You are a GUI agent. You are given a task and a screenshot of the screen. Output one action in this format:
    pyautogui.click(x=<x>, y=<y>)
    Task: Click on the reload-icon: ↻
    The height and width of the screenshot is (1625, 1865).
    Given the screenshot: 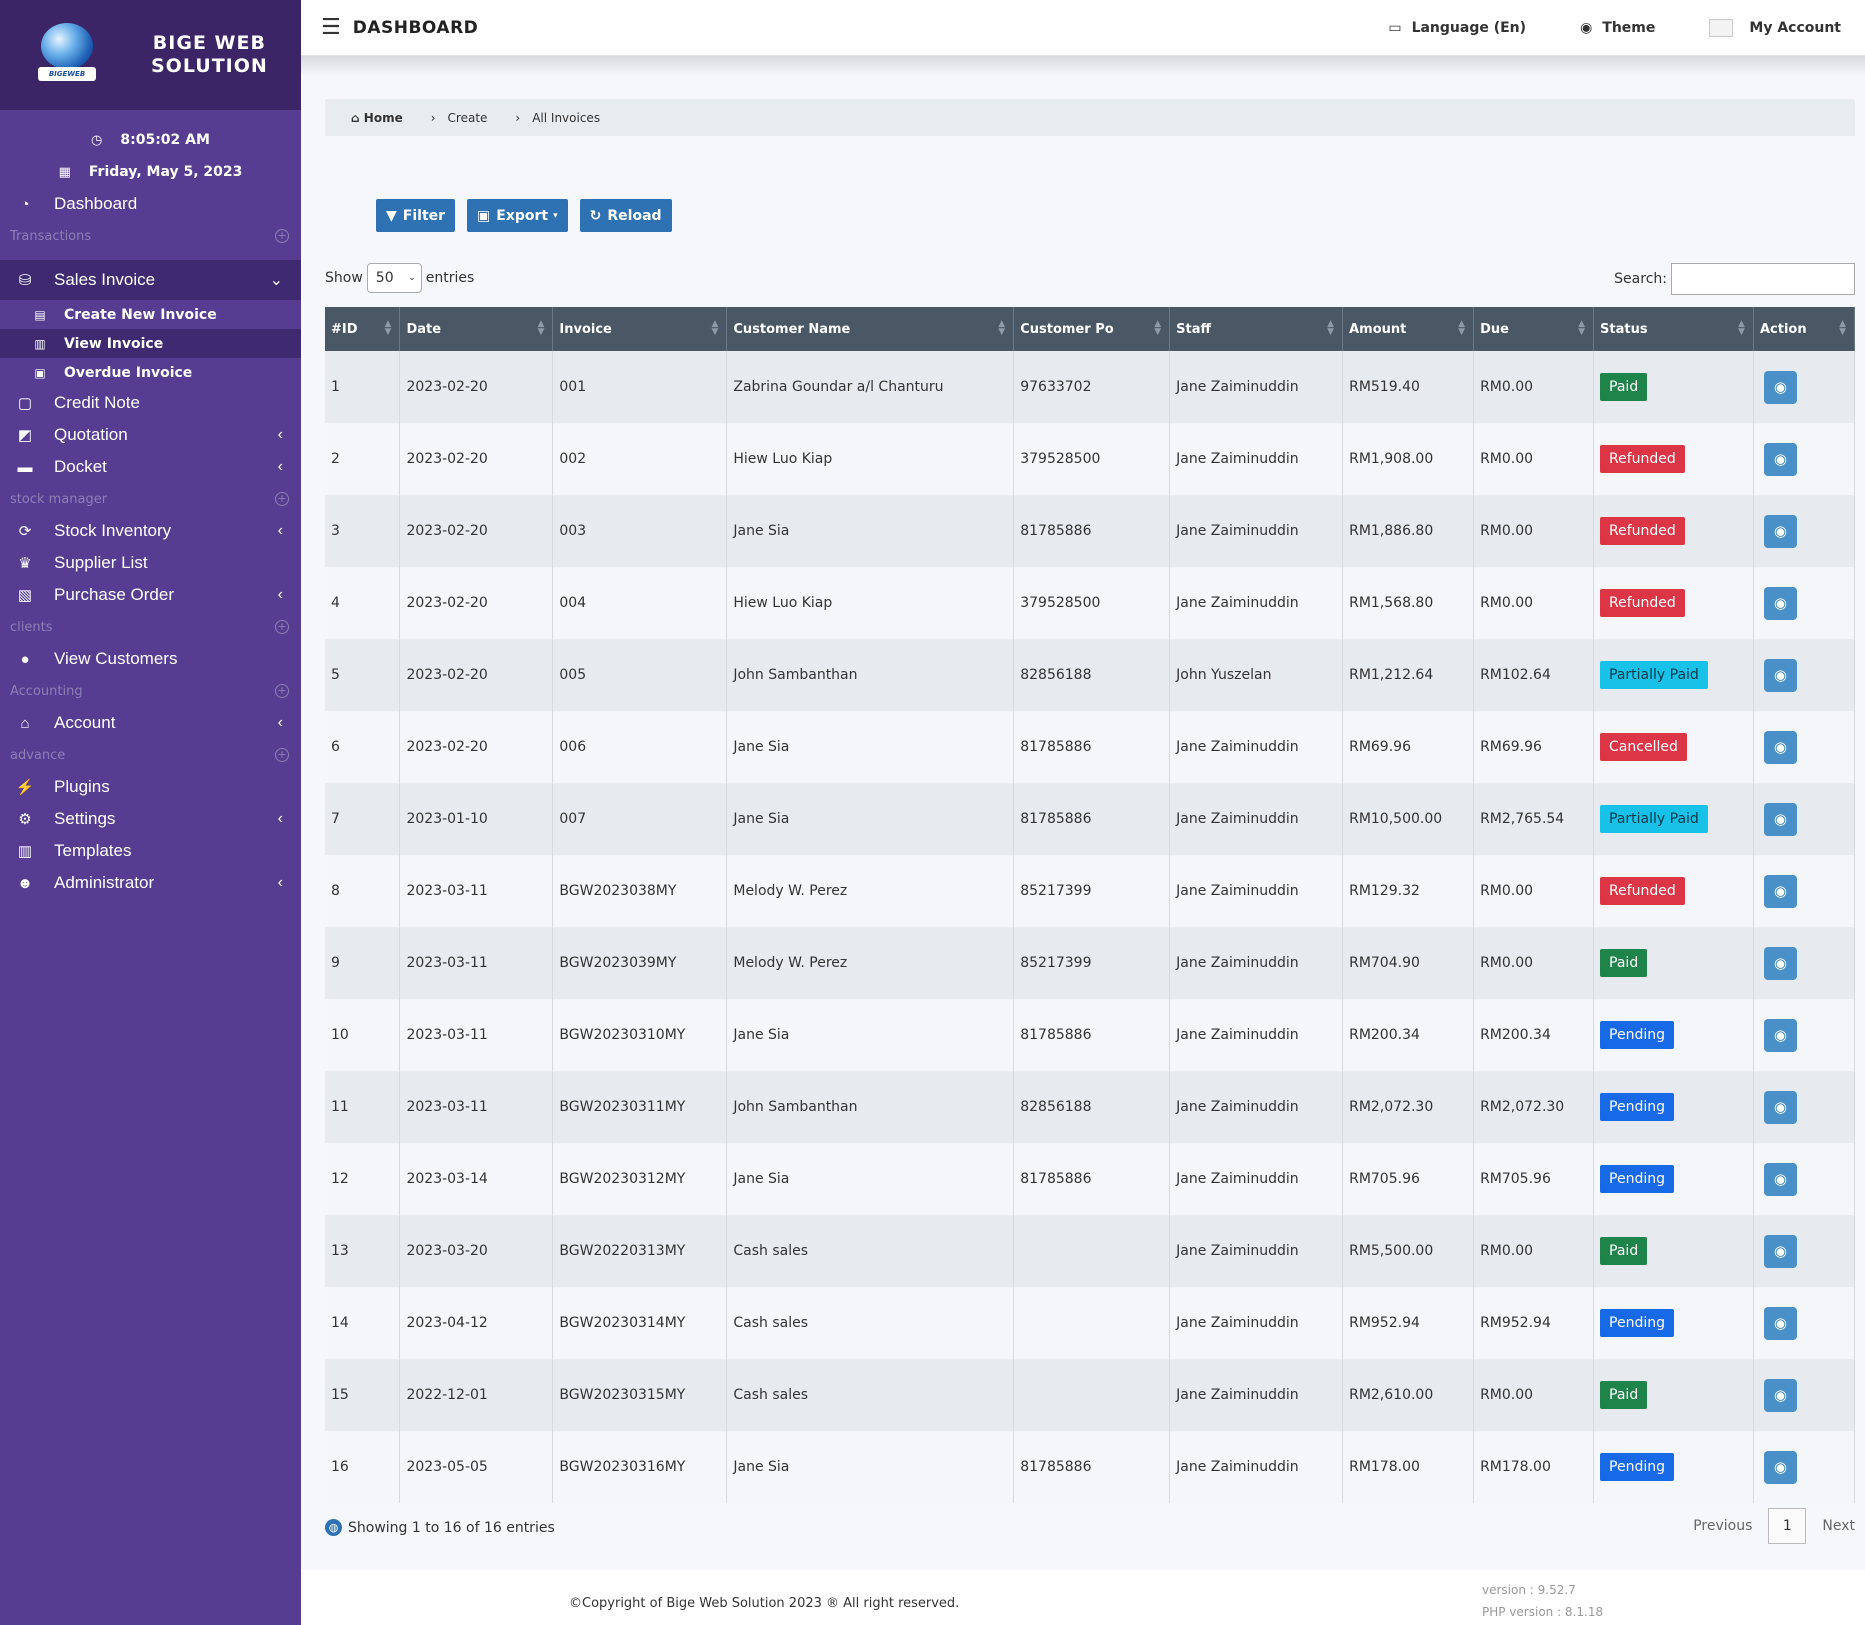 What is the action you would take?
    pyautogui.click(x=595, y=215)
    